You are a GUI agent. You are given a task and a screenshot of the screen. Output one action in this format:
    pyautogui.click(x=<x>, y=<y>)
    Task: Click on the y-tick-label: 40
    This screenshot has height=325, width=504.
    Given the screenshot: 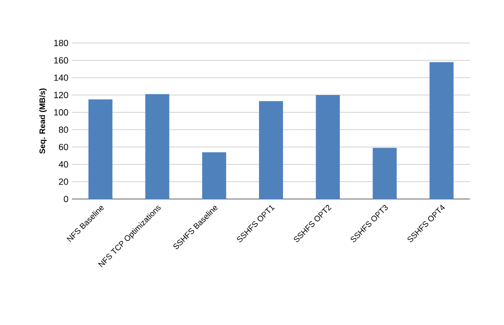 What is the action you would take?
    pyautogui.click(x=63, y=164)
    